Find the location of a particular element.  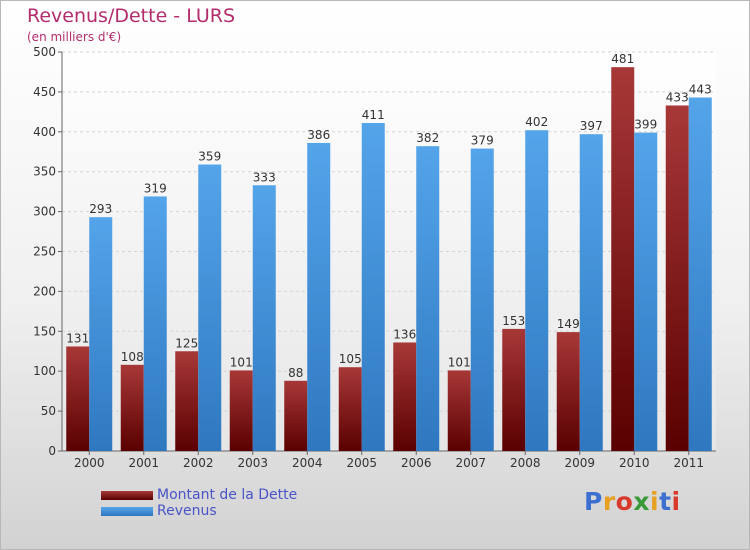

data-label-debt: 108 is located at coordinates (132, 357).